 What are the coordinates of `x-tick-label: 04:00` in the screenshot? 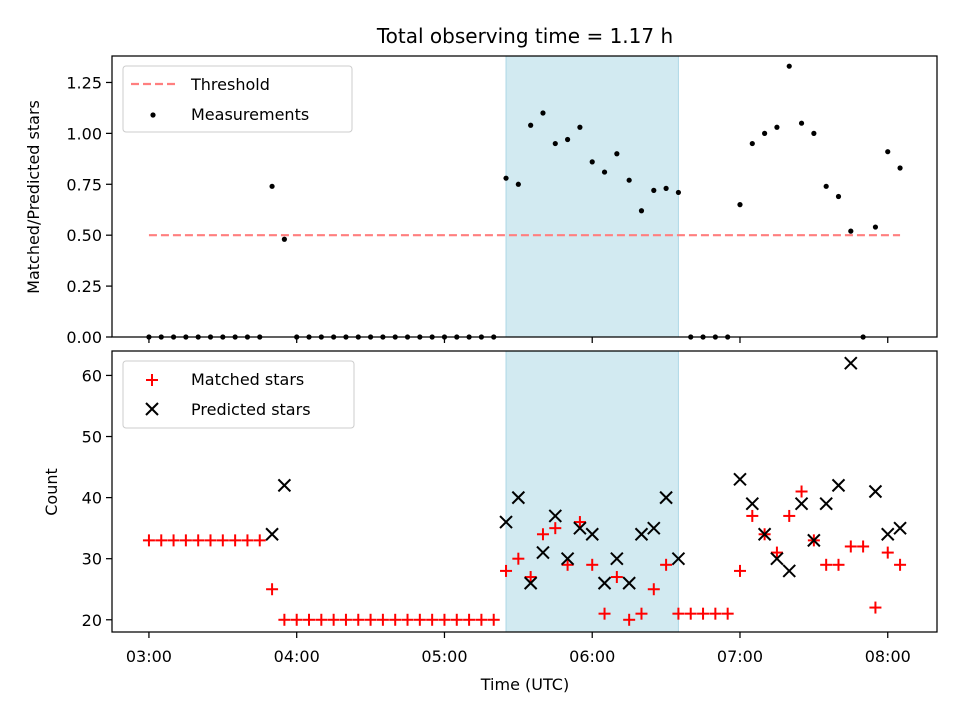 It's located at (297, 656).